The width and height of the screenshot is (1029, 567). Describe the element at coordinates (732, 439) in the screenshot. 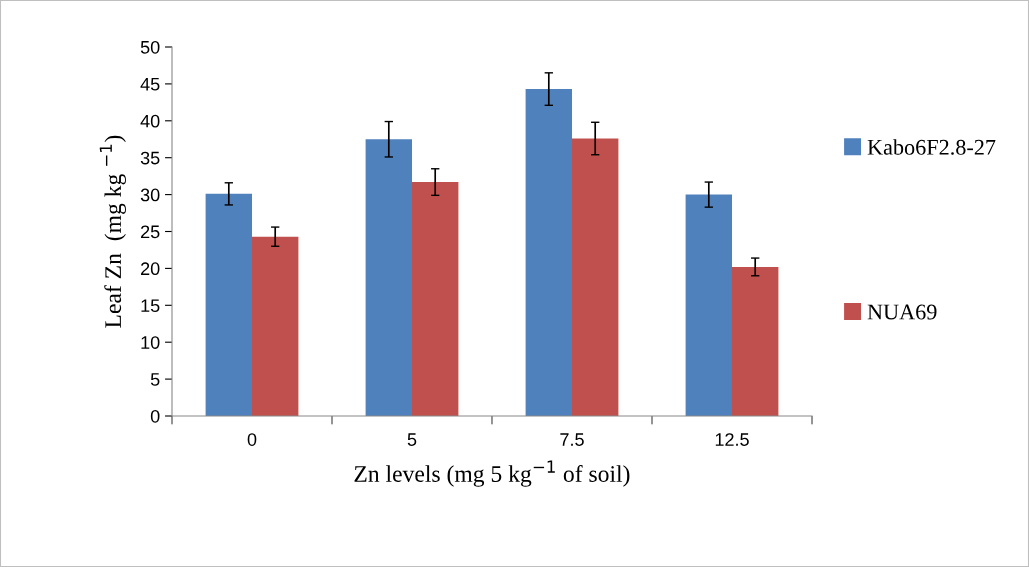

I see `x-tick-label: 12.5` at that location.